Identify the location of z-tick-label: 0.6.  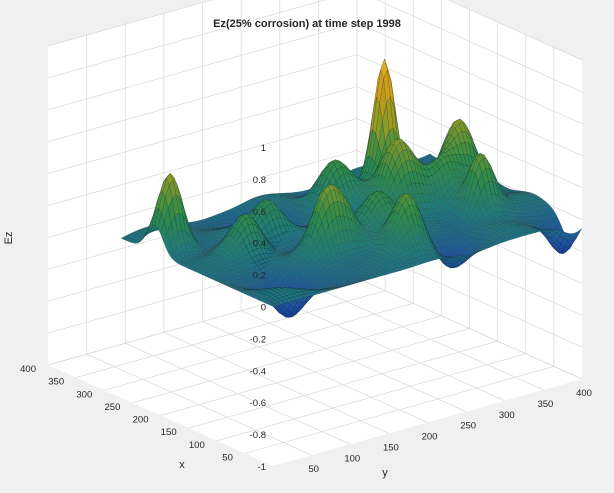
(259, 212).